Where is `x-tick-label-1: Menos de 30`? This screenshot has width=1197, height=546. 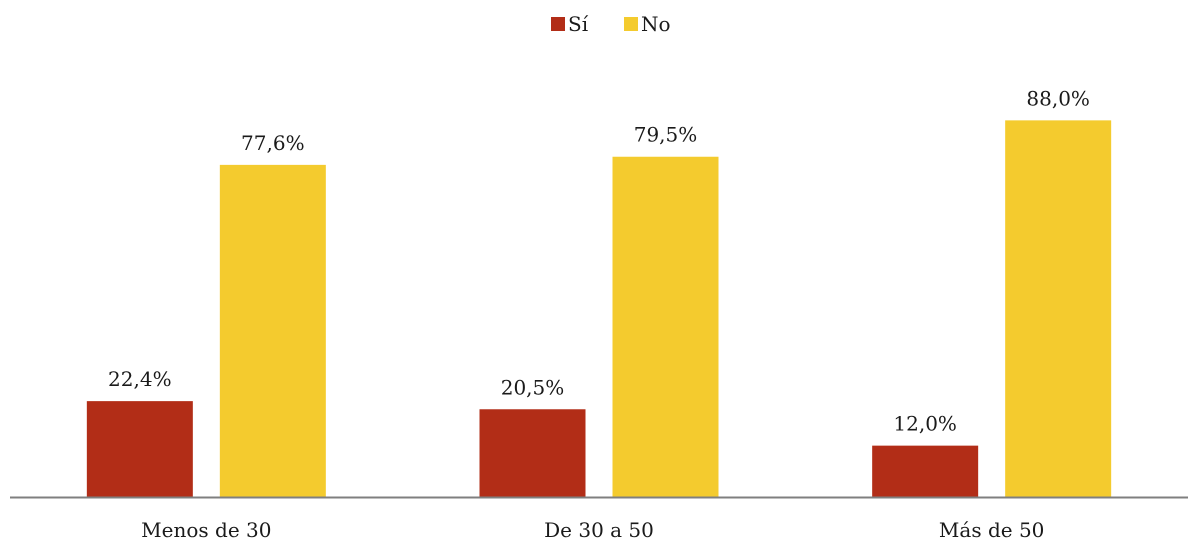 x-tick-label-1: Menos de 30 is located at coordinates (206, 530).